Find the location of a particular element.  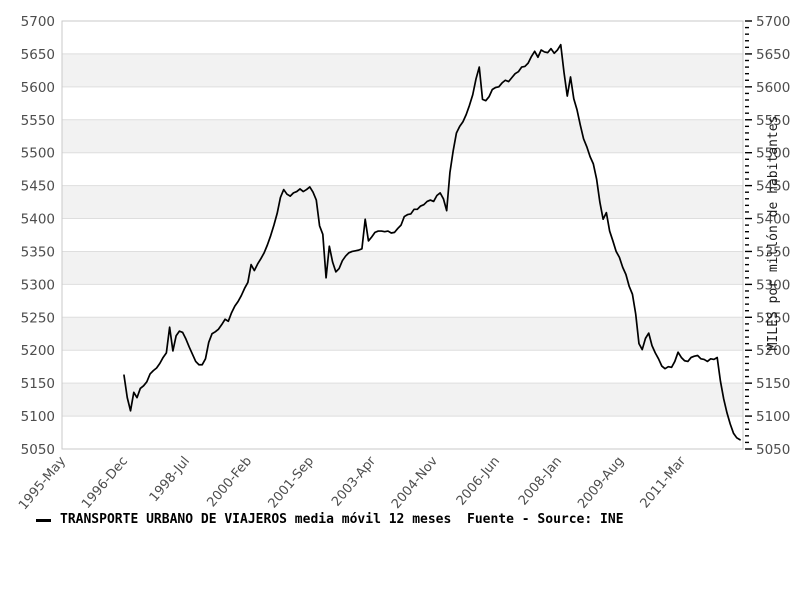

svg-text: 1995-May is located at coordinates (42, 483).